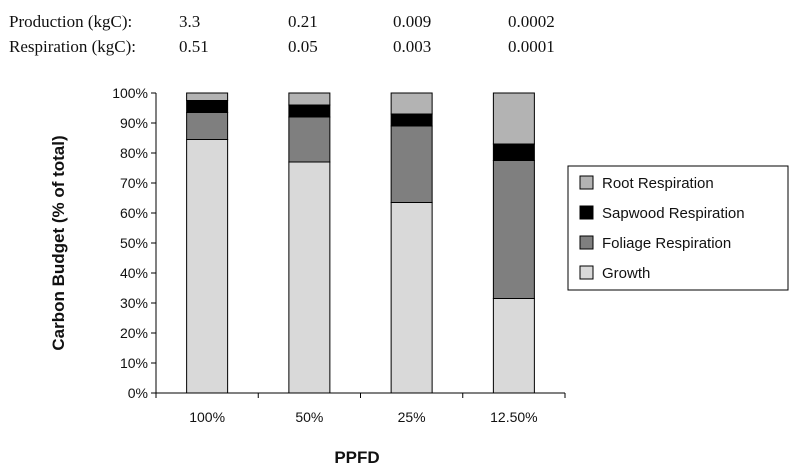 This screenshot has height=467, width=789. What do you see at coordinates (666, 243) in the screenshot?
I see `legend-label: Foliage Respiration` at bounding box center [666, 243].